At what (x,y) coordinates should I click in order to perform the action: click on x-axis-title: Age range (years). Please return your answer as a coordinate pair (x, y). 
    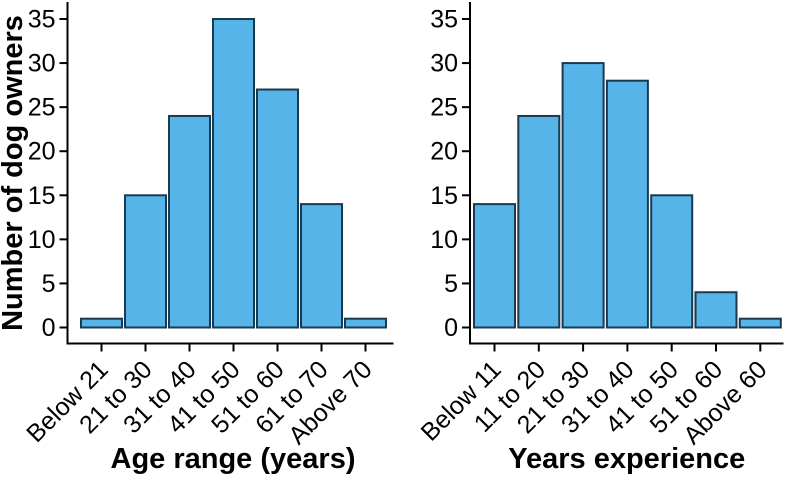
    Looking at the image, I should click on (233, 459).